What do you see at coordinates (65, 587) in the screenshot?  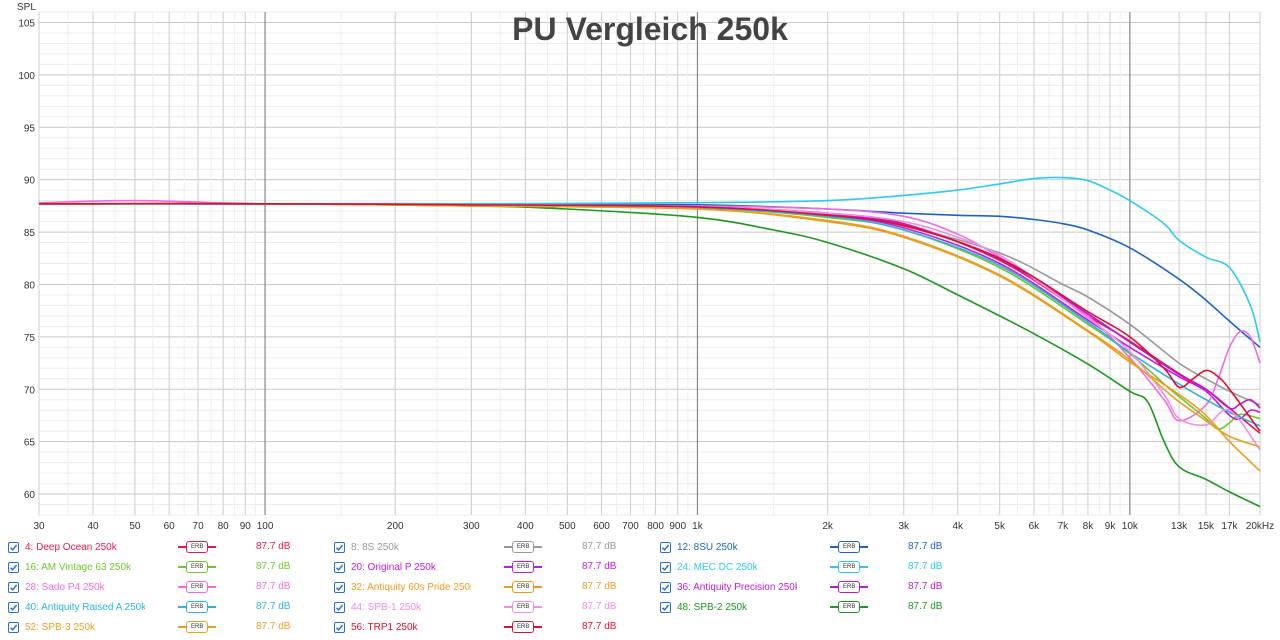 I see `legend-label: 28: Sado P4 250k` at bounding box center [65, 587].